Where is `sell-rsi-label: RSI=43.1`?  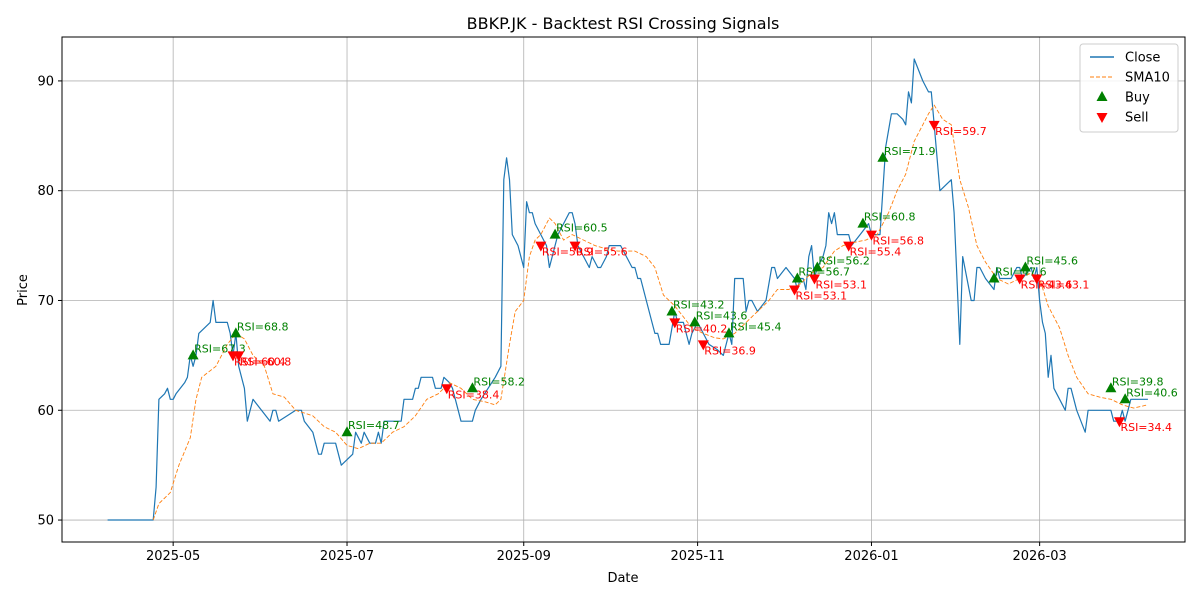
sell-rsi-label: RSI=43.1 is located at coordinates (1064, 285).